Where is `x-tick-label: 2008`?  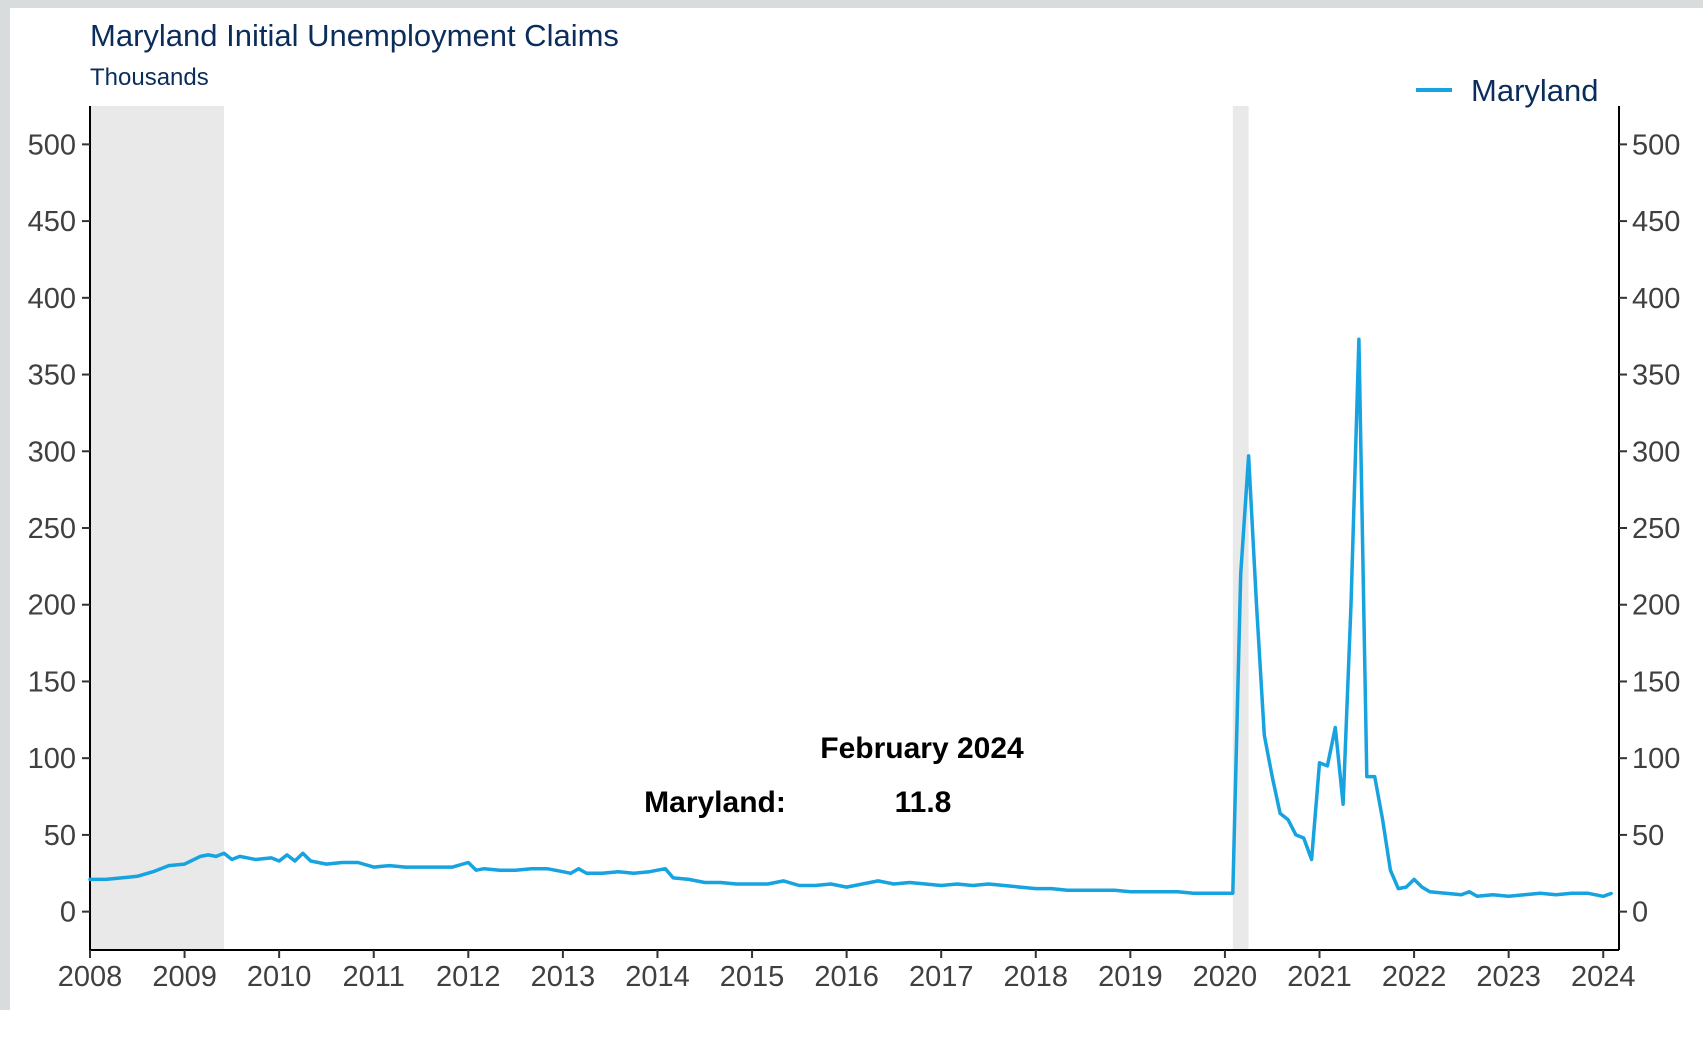 x-tick-label: 2008 is located at coordinates (90, 977).